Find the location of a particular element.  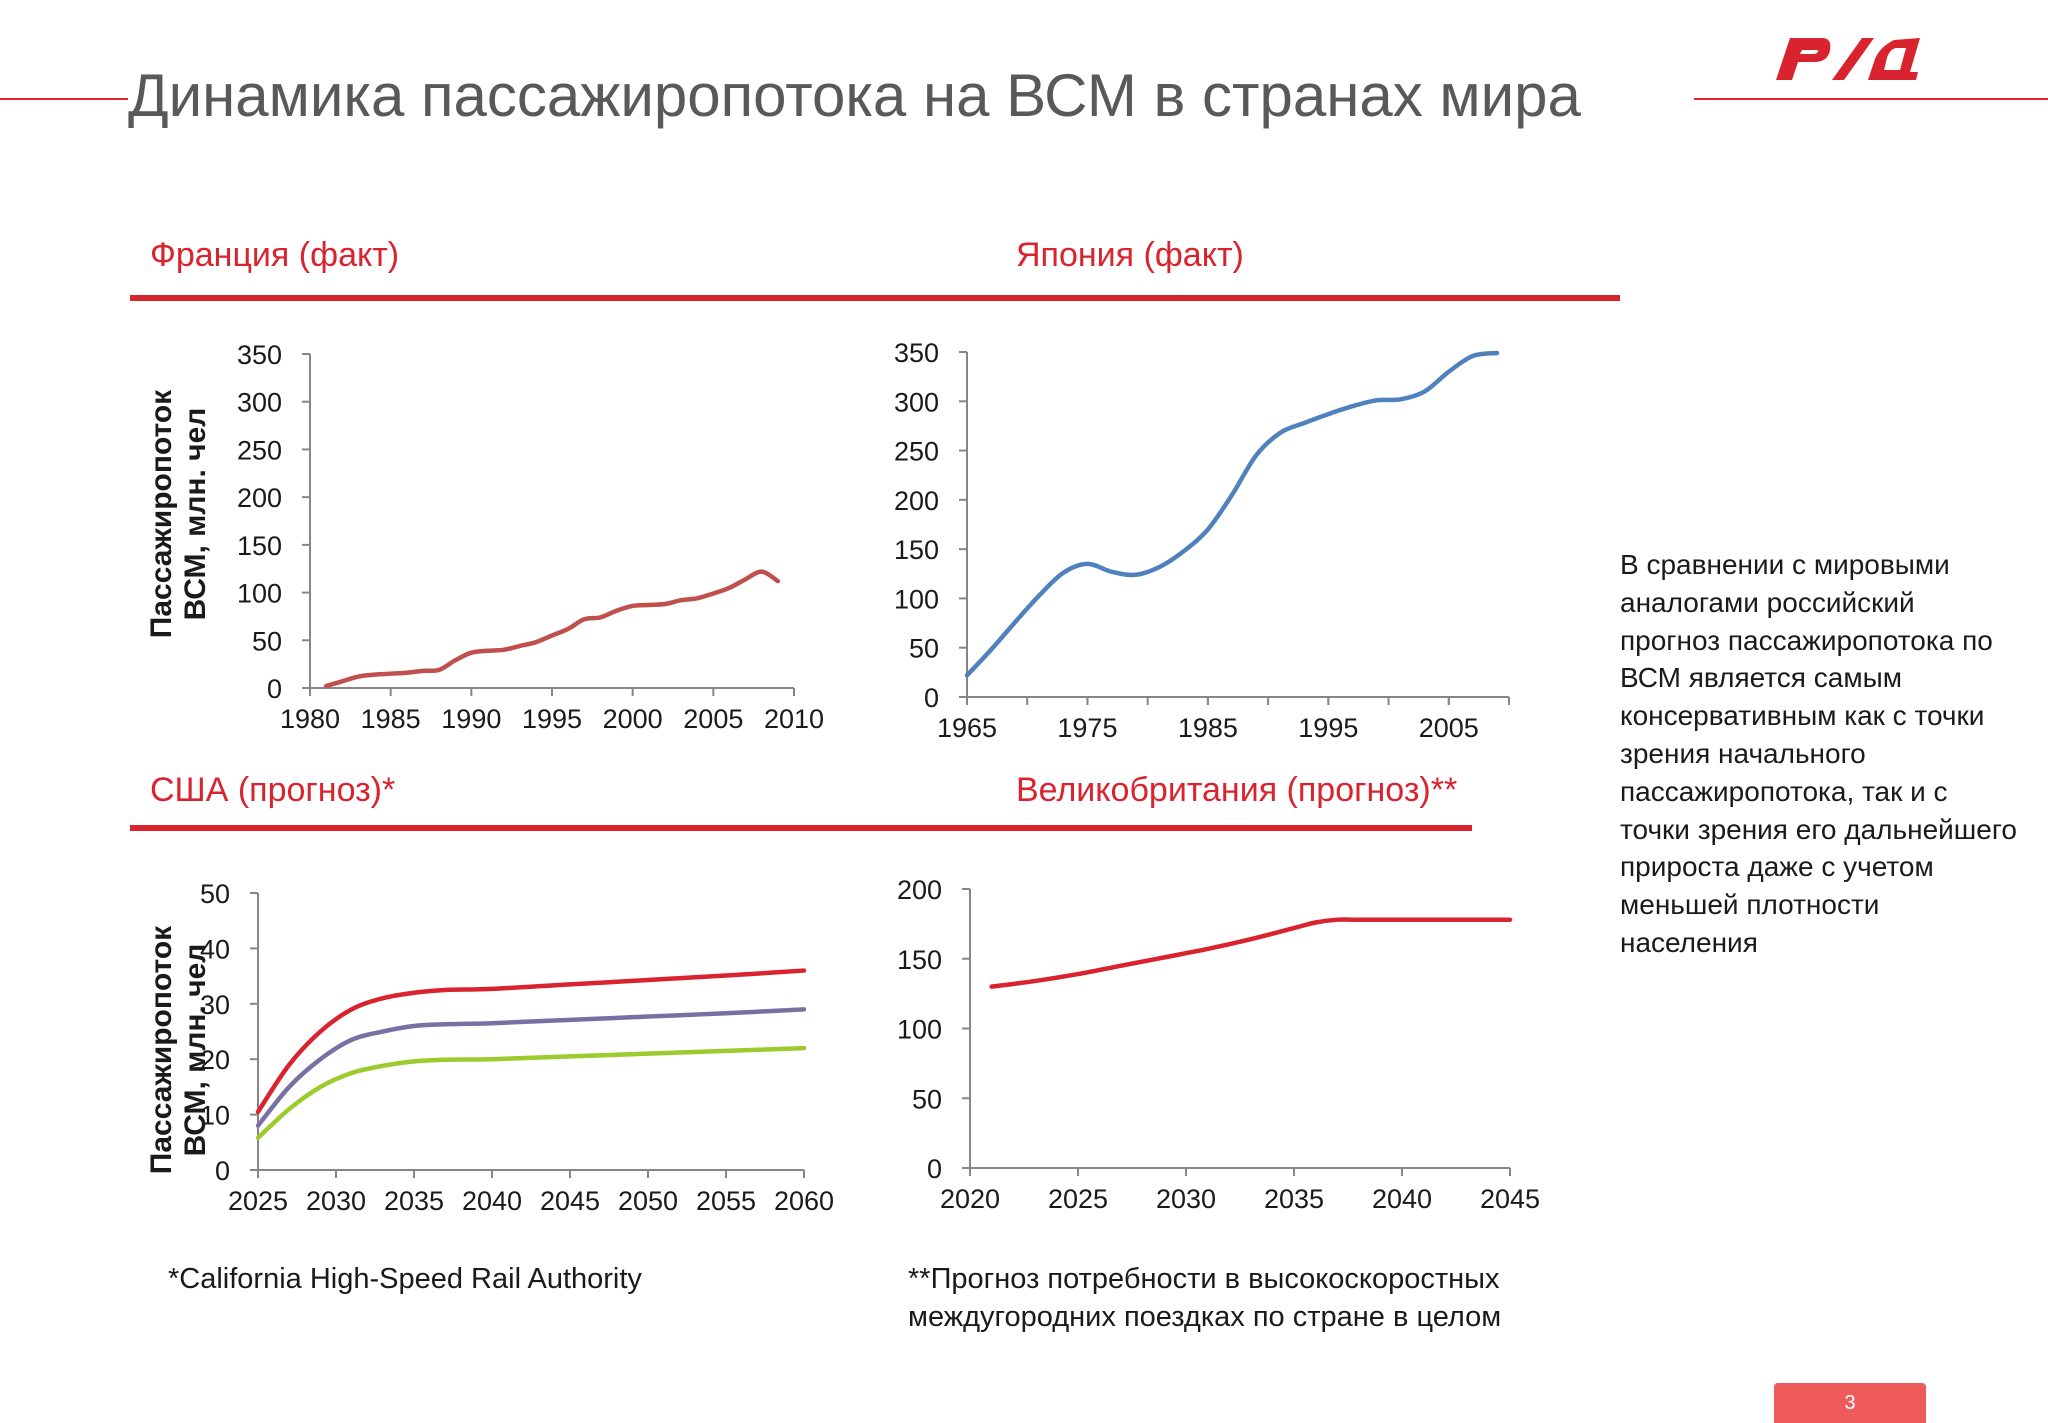

uk-footnote-line-2: междугородних поездках по стране в целом is located at coordinates (1205, 1317).